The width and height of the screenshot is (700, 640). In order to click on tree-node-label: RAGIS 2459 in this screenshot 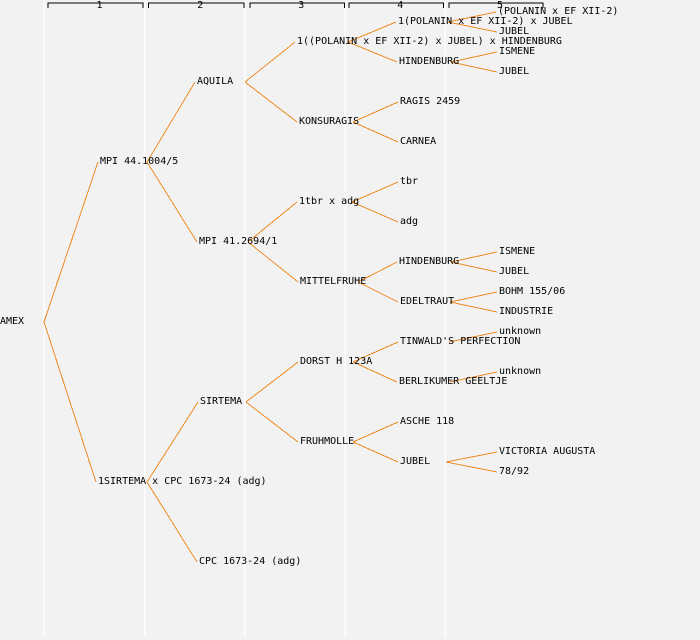, I will do `click(430, 101)`.